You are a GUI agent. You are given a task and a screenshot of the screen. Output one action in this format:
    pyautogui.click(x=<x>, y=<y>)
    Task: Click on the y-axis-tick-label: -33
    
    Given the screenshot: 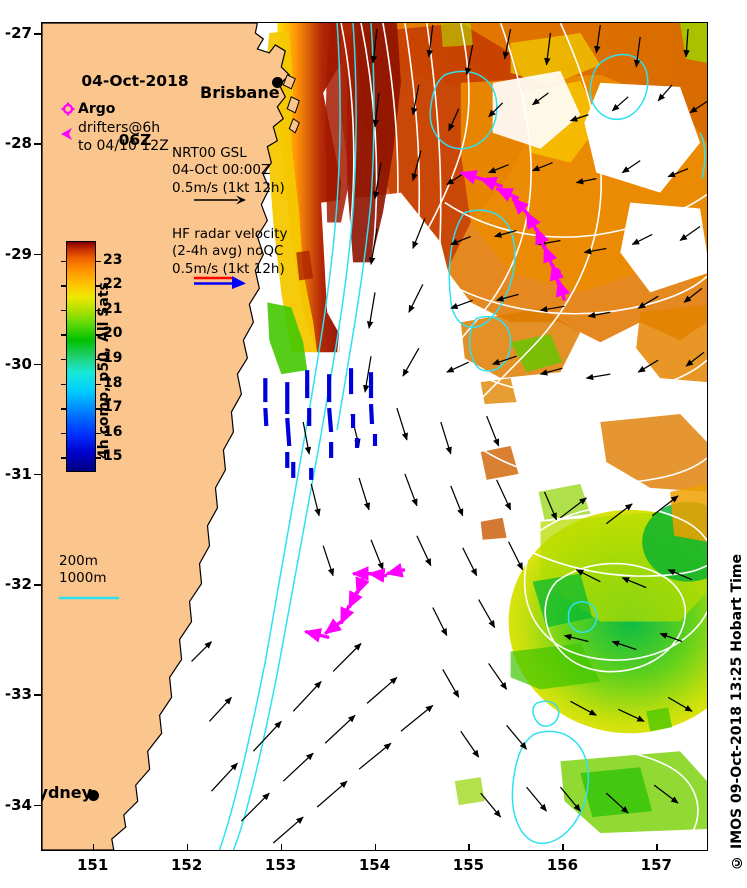 What is the action you would take?
    pyautogui.click(x=18, y=694)
    